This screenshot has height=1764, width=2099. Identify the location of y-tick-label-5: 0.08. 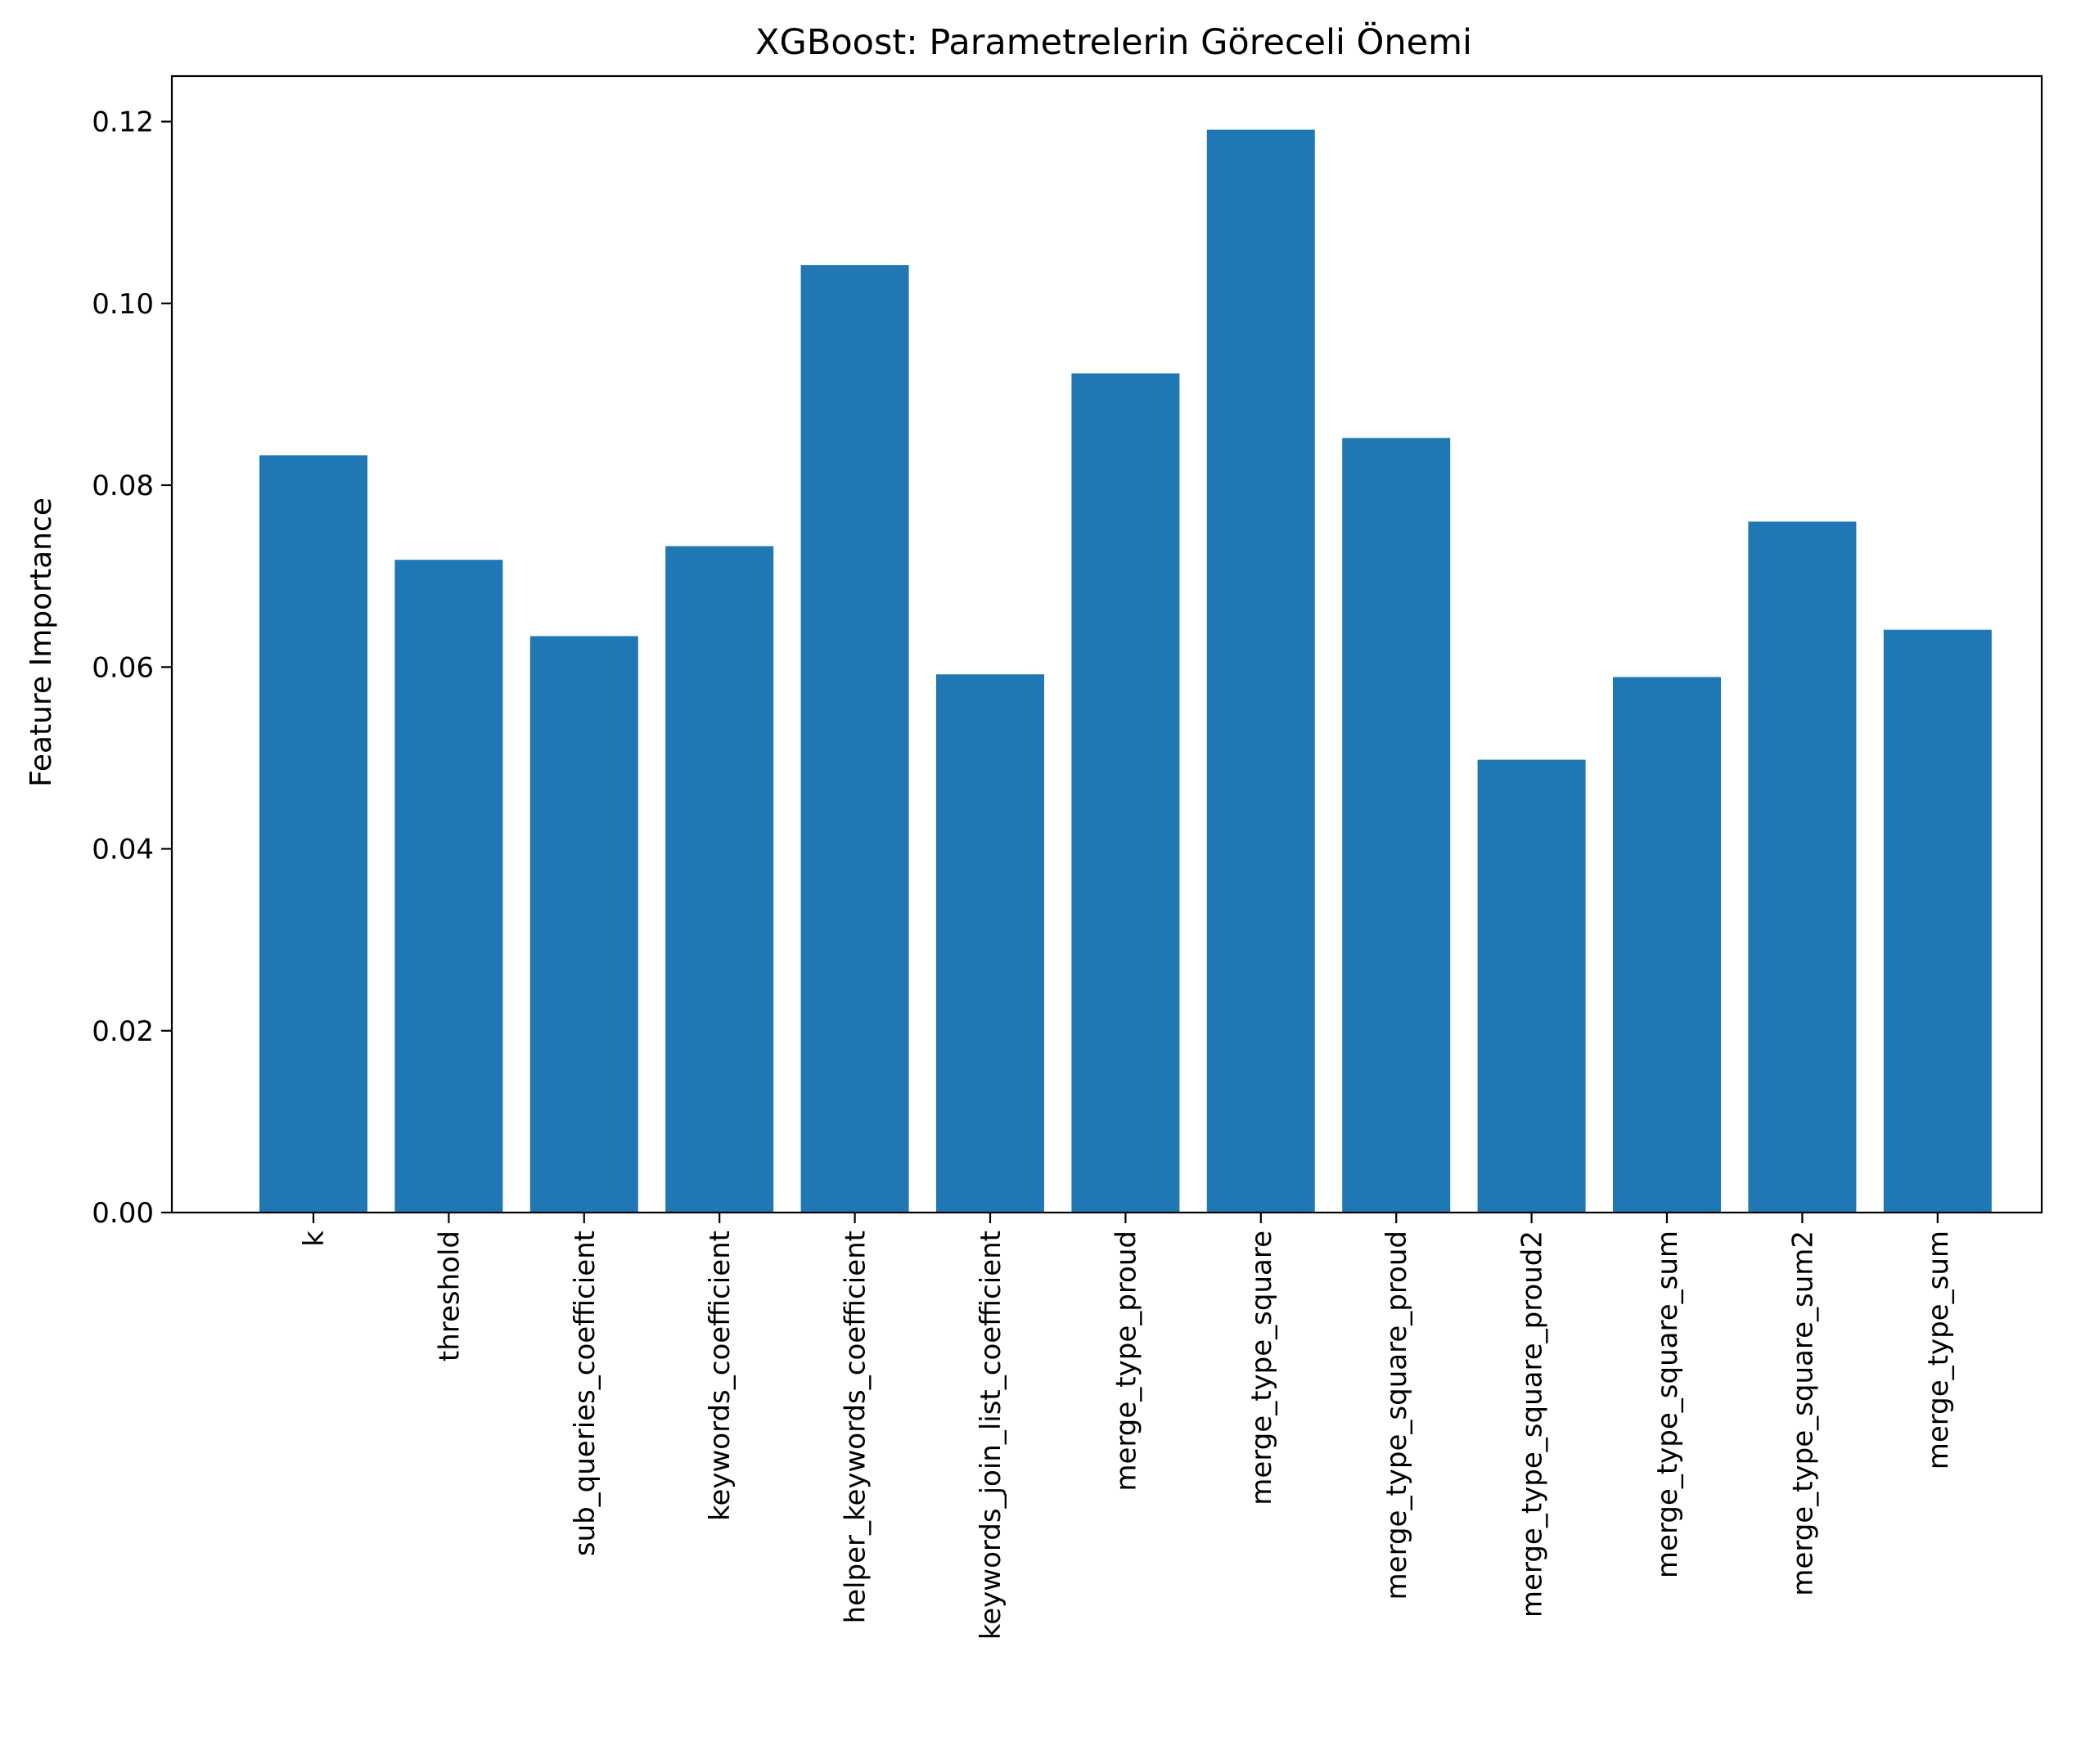
(123, 486).